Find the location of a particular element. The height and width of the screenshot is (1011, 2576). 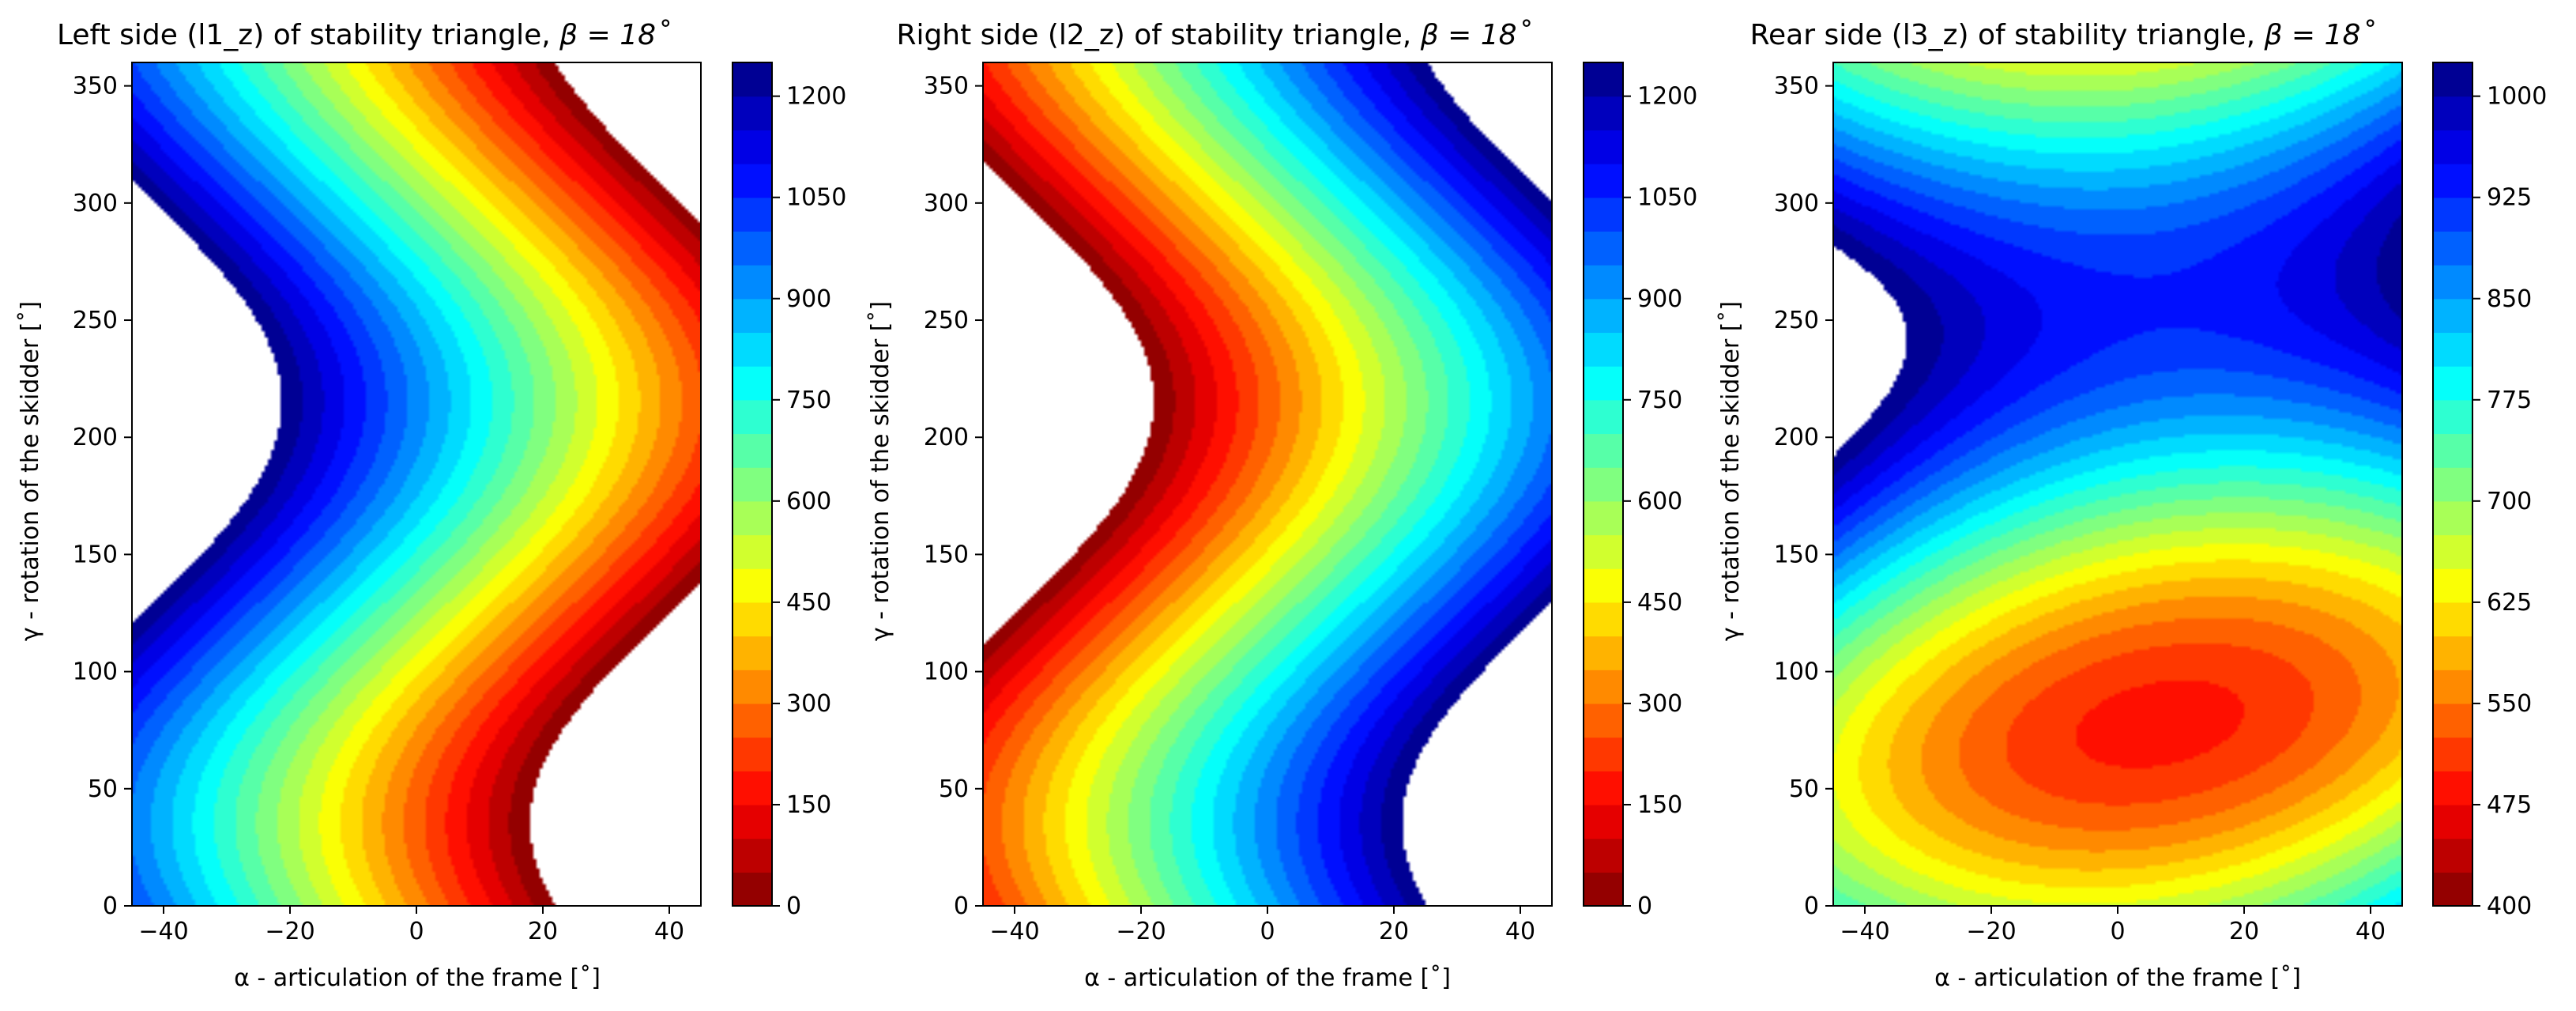

panel-title-text: Rear side (l3_z) of stability triangle, is located at coordinates (2007, 35).